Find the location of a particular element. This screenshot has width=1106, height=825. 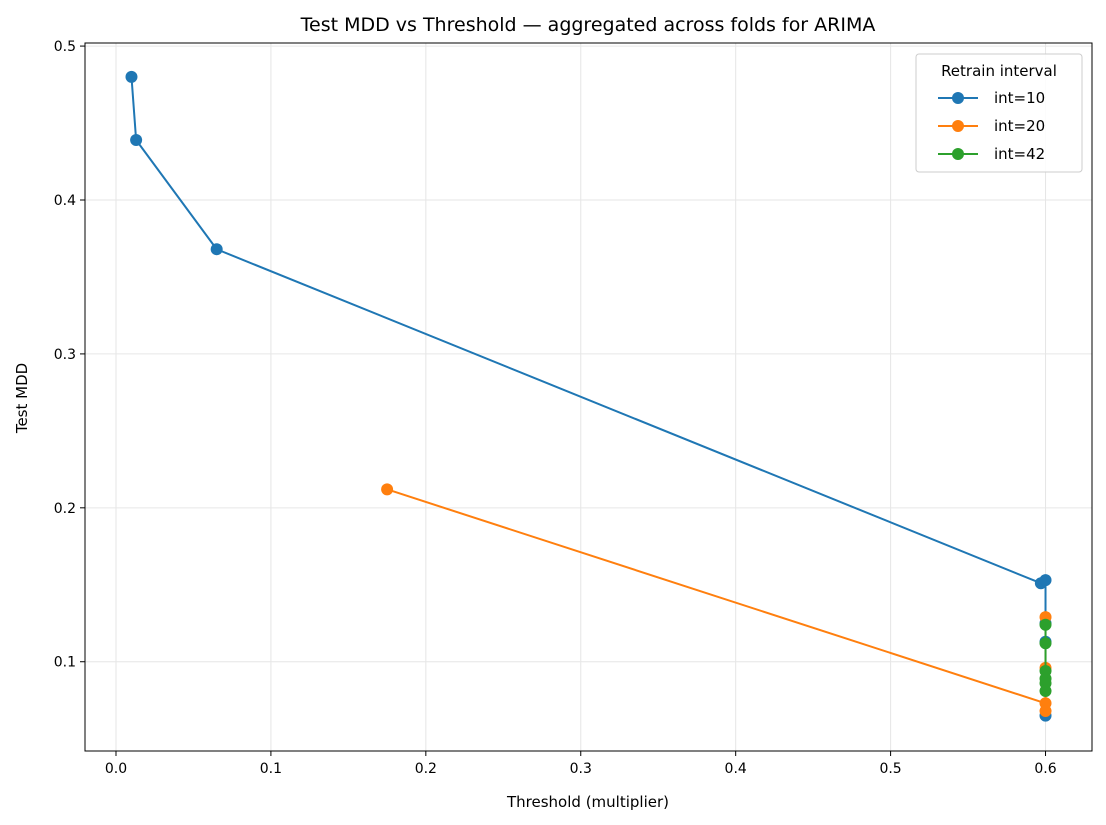

x-tick-label: 0.6 is located at coordinates (1045, 769).